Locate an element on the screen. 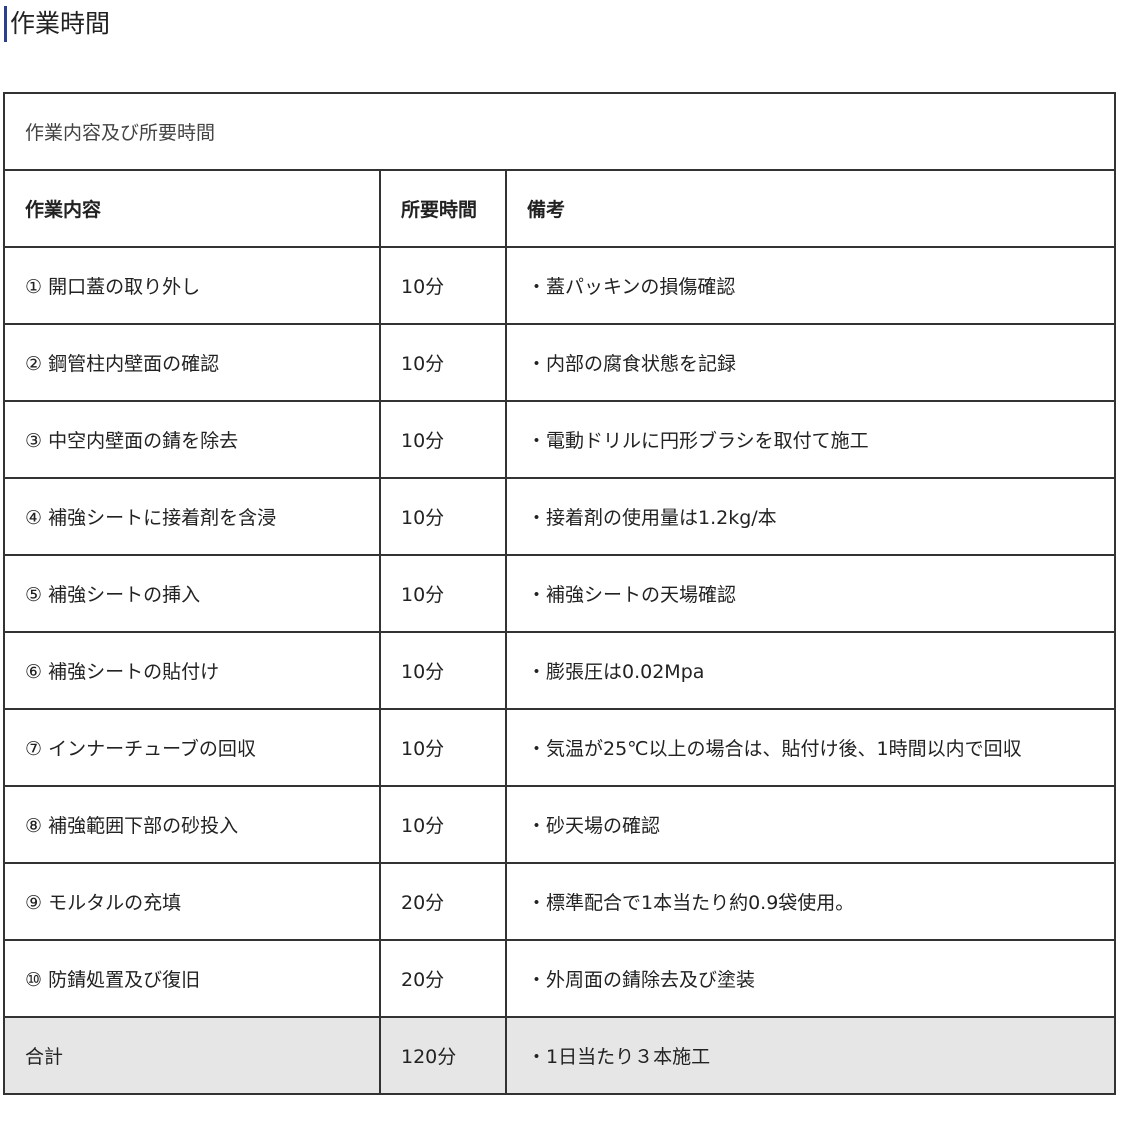 The height and width of the screenshot is (1142, 1136). table-caption-row: 作業内容及び所要時間 is located at coordinates (559, 131).